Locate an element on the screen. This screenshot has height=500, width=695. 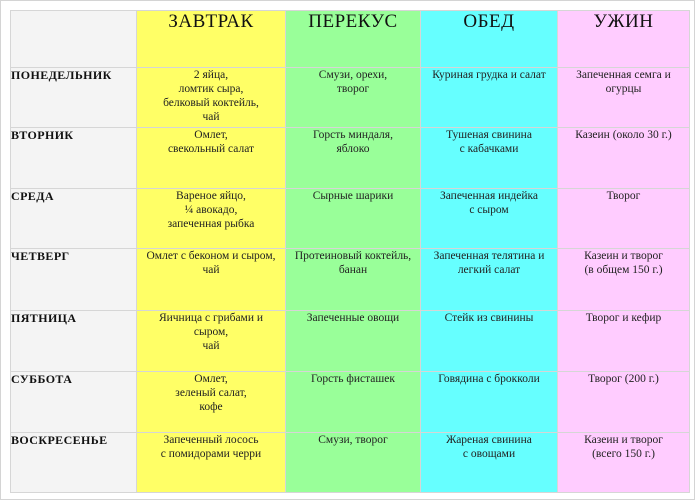
snack-cell: Смузи, творог is located at coordinates (353, 462).